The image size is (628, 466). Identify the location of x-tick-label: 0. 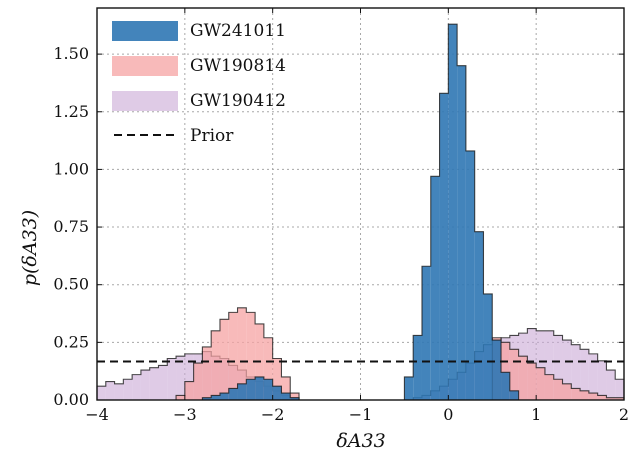
(448, 414).